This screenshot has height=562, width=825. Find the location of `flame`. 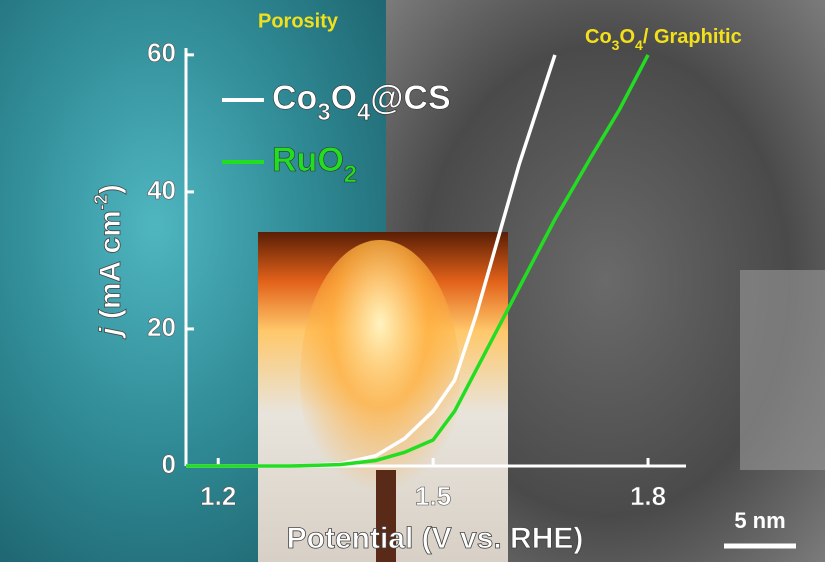

flame is located at coordinates (380, 380).